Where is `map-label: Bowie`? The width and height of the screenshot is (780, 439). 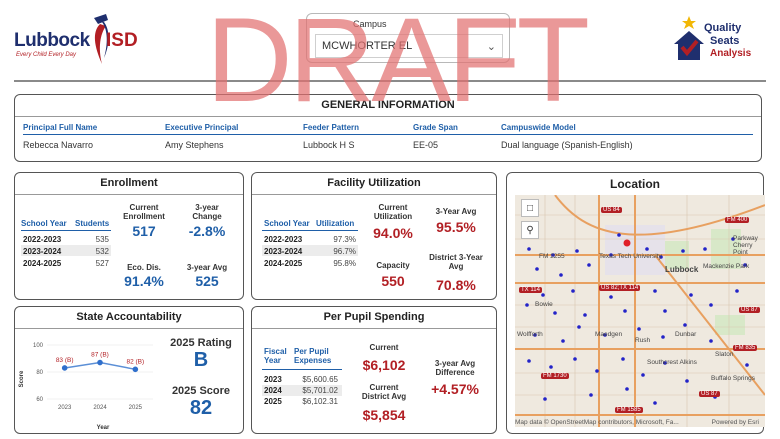 map-label: Bowie is located at coordinates (544, 304).